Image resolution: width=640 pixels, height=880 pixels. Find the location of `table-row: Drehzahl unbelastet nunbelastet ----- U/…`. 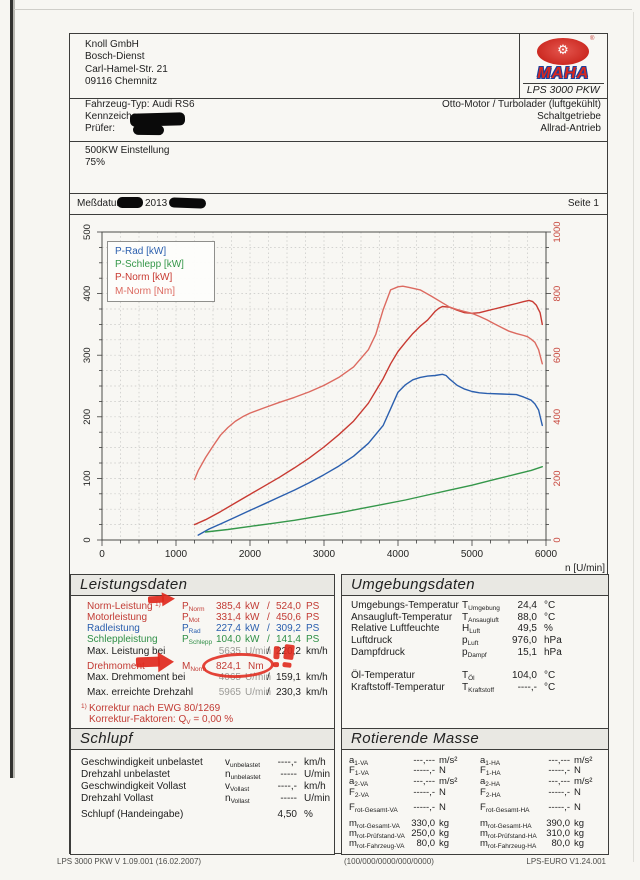

table-row: Drehzahl unbelastet nunbelastet ----- U/… is located at coordinates (206, 775).